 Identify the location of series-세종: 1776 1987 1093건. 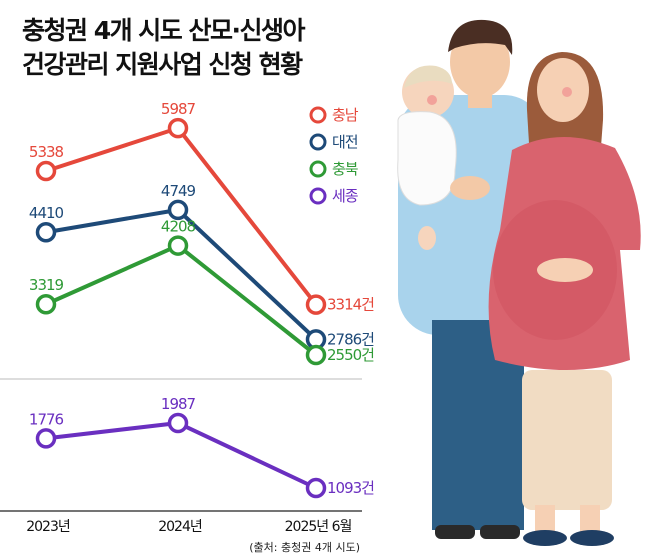
(202, 447).